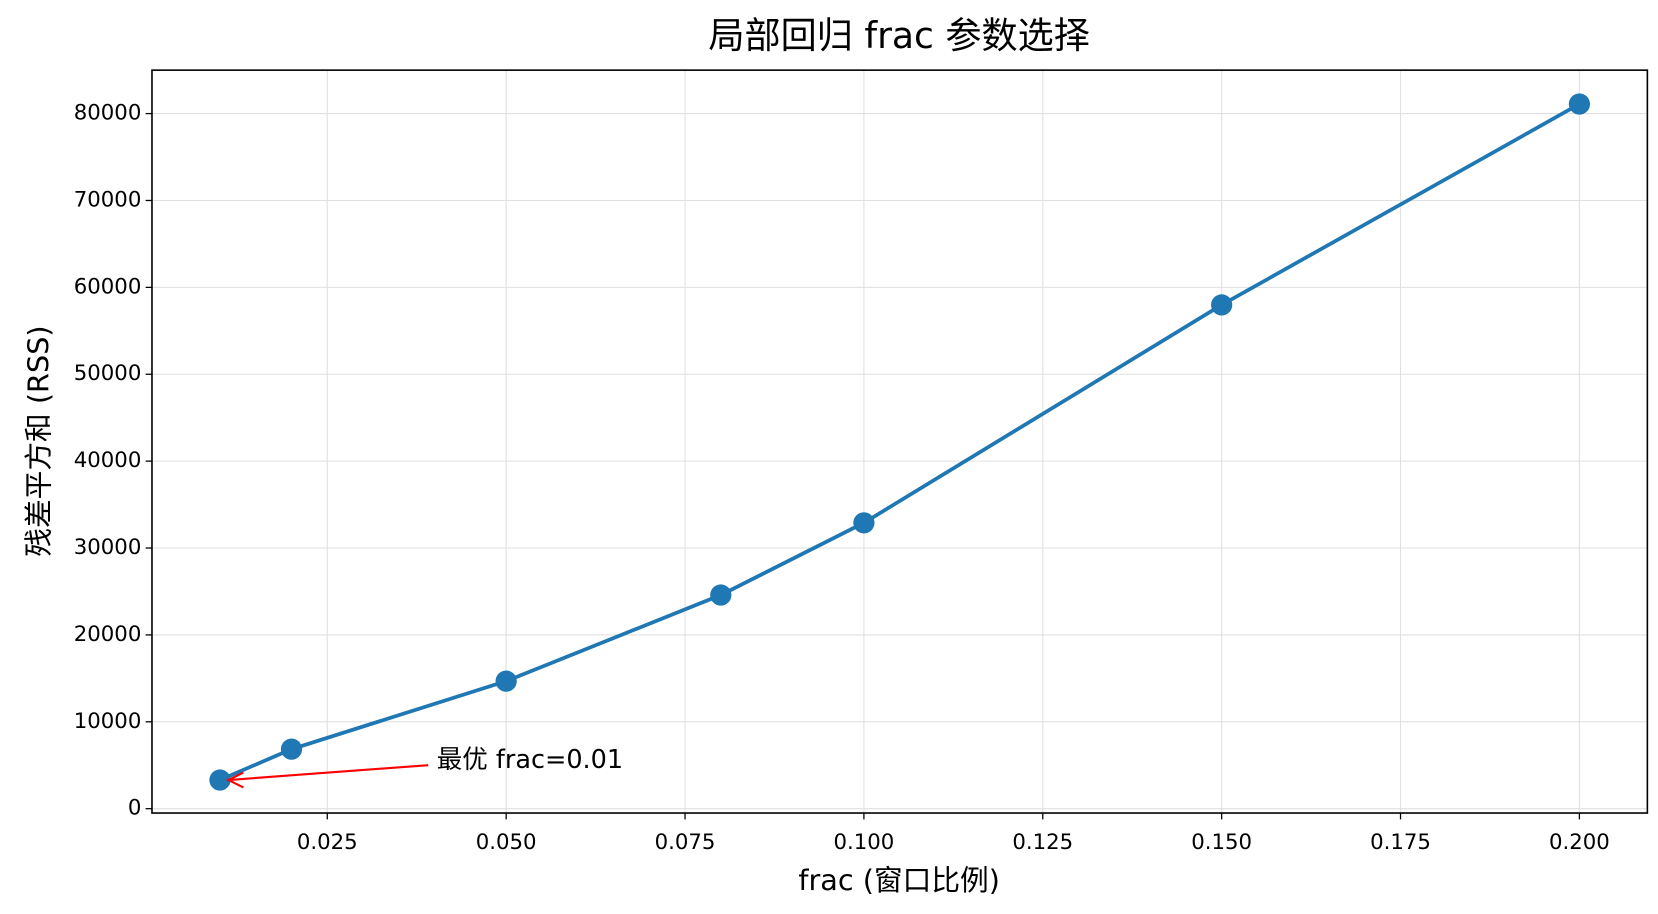  Describe the element at coordinates (108, 547) in the screenshot. I see `y-tick-label: 30000` at that location.